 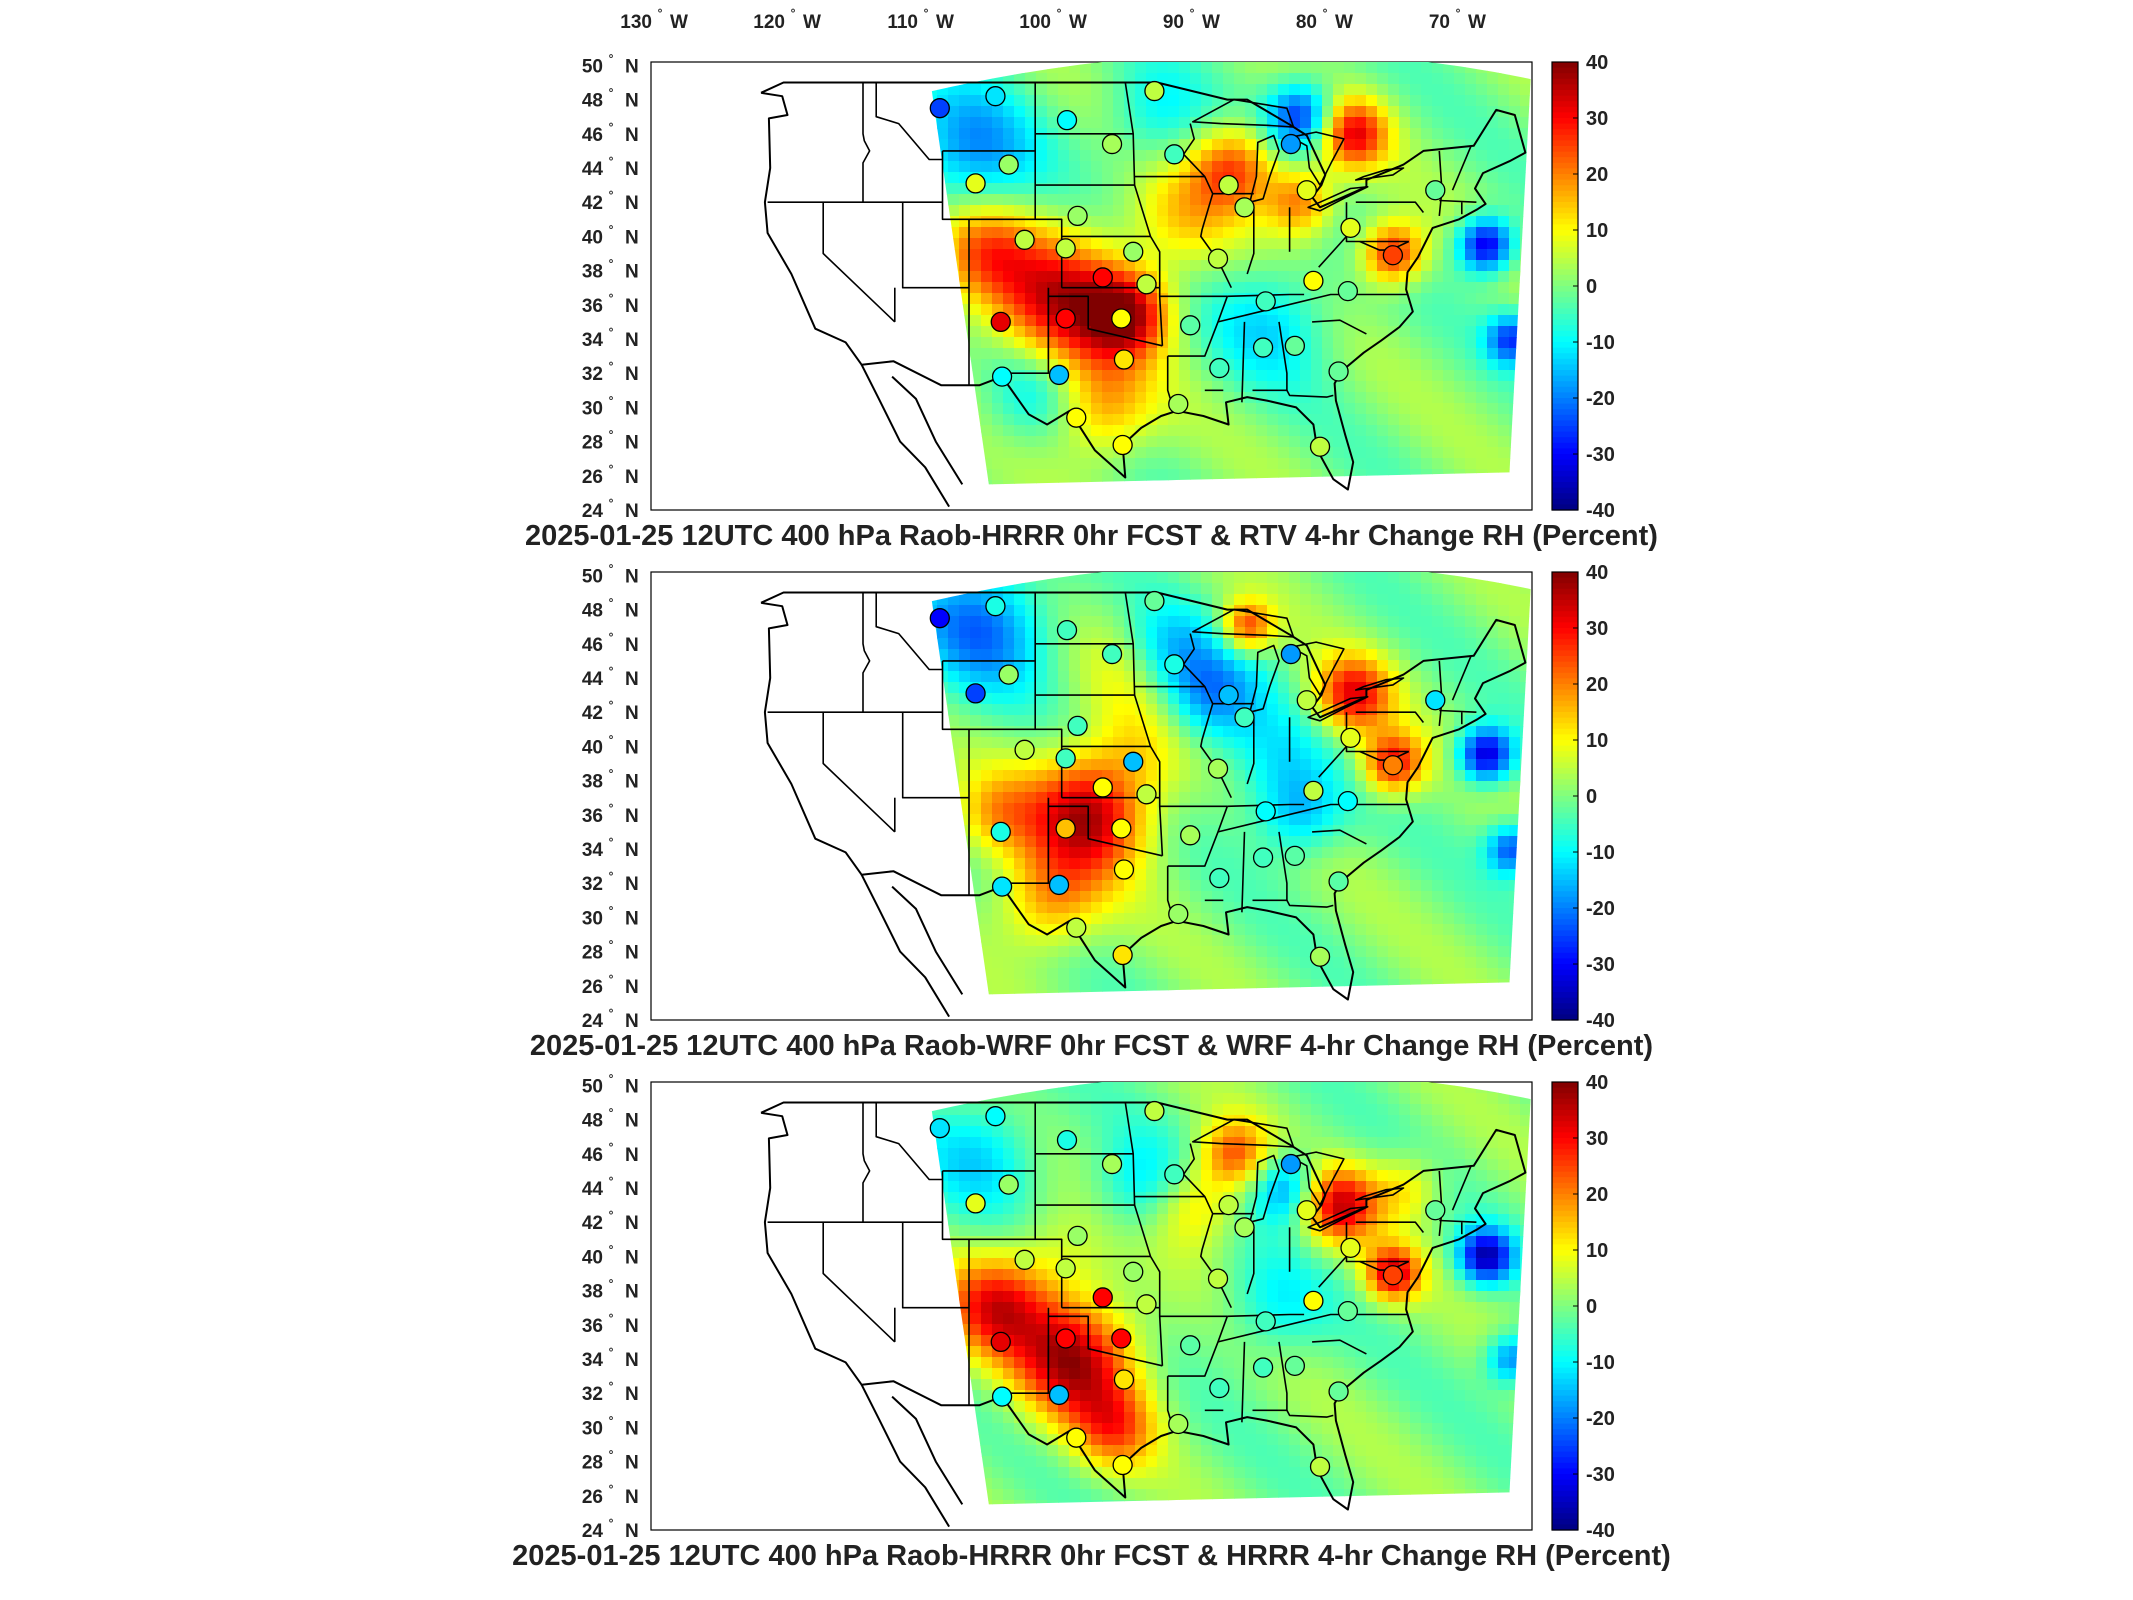 What do you see at coordinates (1266, 295) in the screenshot?
I see `state-line` at bounding box center [1266, 295].